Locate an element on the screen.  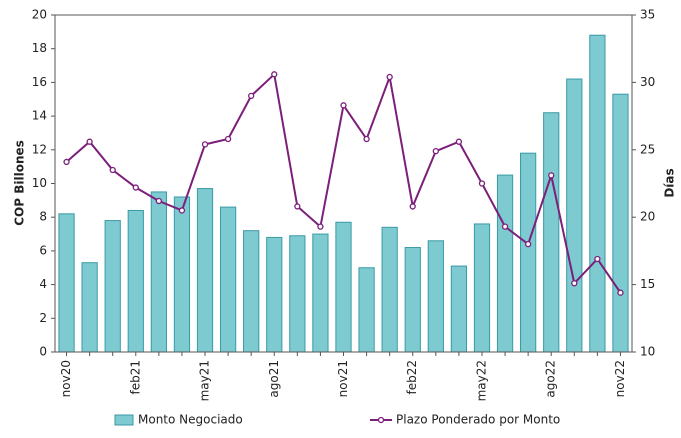
y-tick-label: 18 is located at coordinates (39, 48).